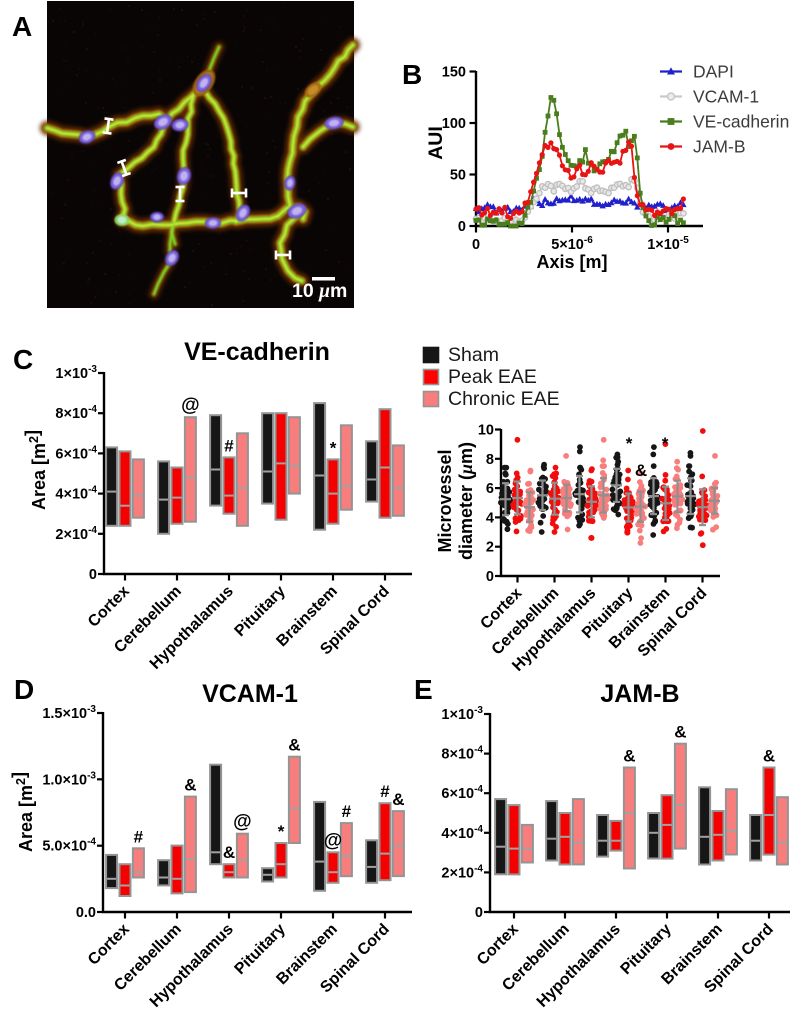  Describe the element at coordinates (445, 500) in the screenshot. I see `svg-text: Microvessel` at that location.